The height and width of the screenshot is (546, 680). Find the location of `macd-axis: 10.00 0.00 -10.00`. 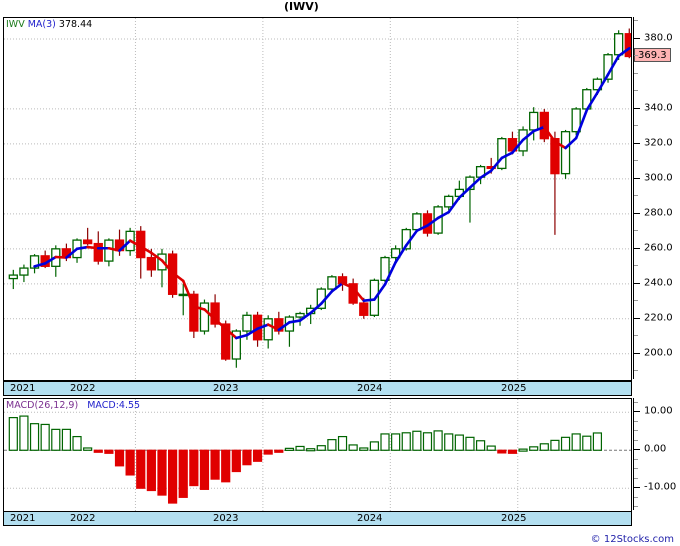

macd-axis: 10.00 0.00 -10.00 is located at coordinates (657, 455).